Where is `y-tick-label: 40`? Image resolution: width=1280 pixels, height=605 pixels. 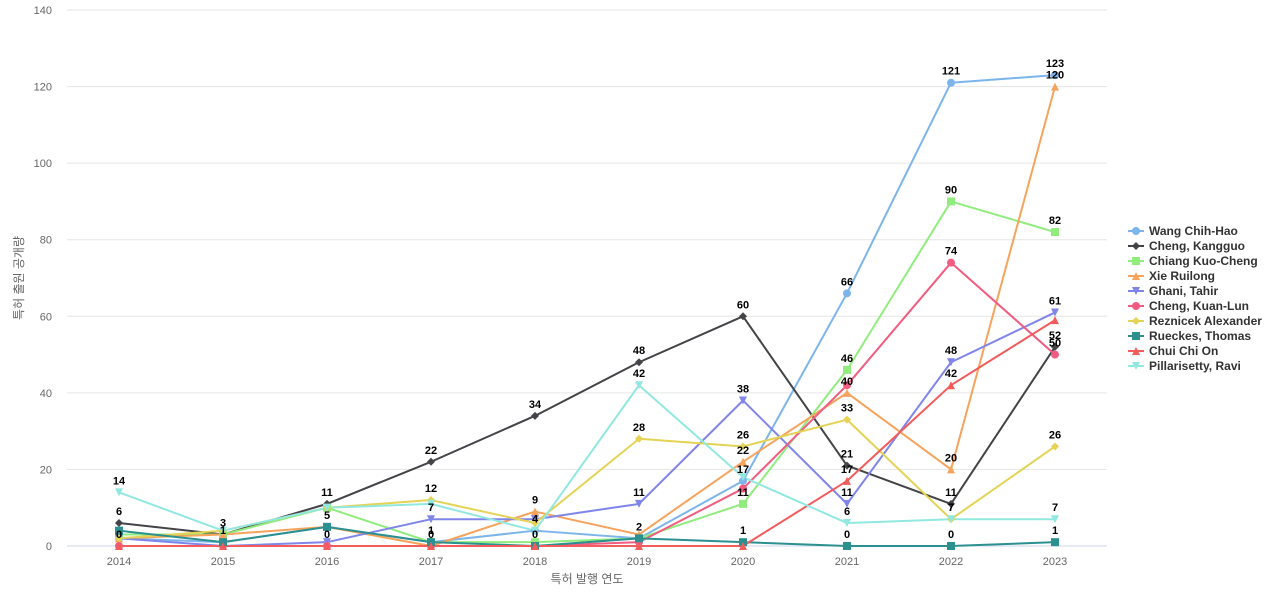
y-tick-label: 40 is located at coordinates (46, 394).